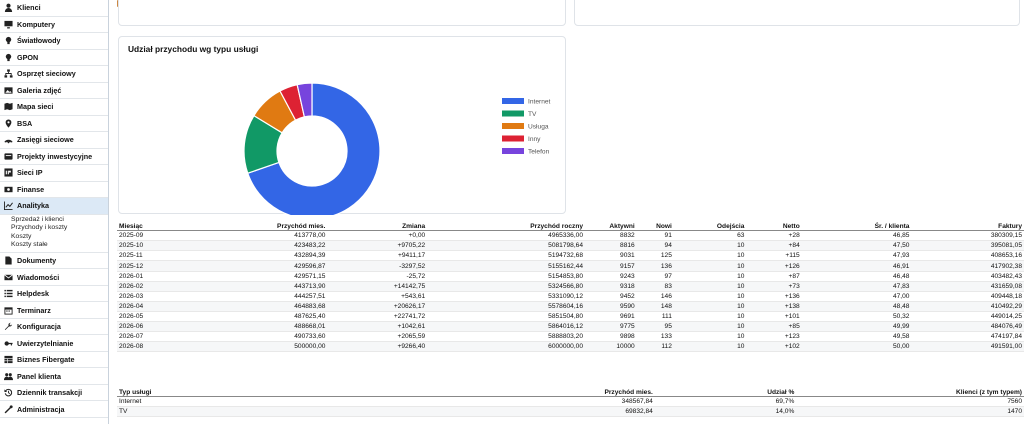 This screenshot has width=1024, height=424. I want to click on sidebar-item-komputery: Komputery, so click(54, 25).